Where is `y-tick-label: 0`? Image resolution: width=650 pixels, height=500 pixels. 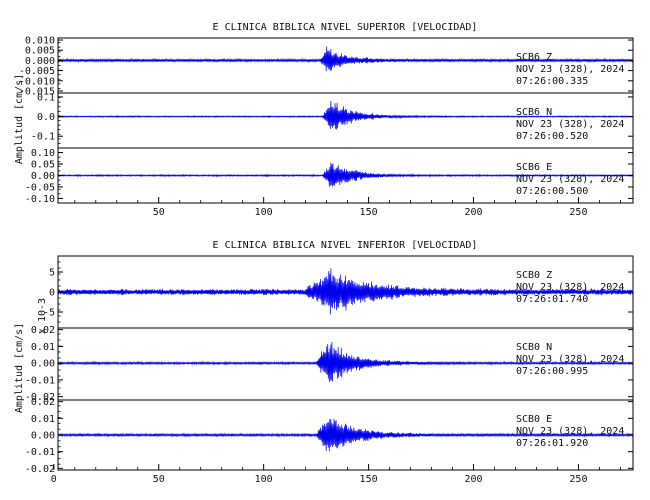
y-tick-label: 0 is located at coordinates (52, 293).